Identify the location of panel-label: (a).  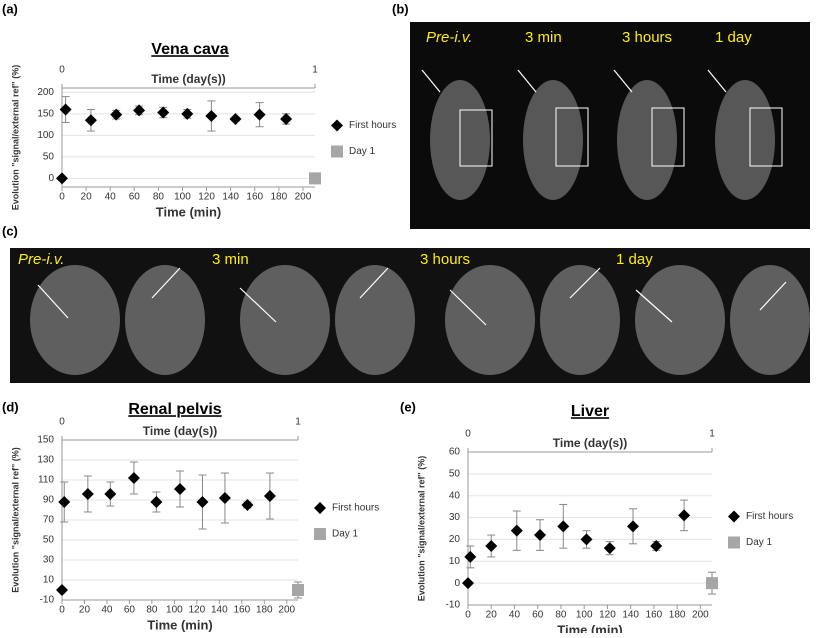
(10, 8).